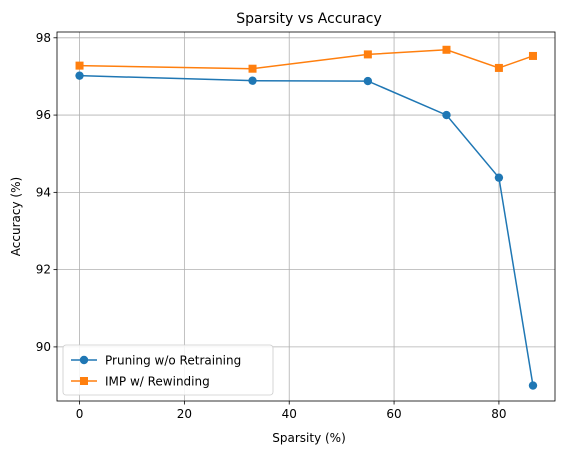 The width and height of the screenshot is (563, 455). I want to click on x-tick-label: 0, so click(80, 414).